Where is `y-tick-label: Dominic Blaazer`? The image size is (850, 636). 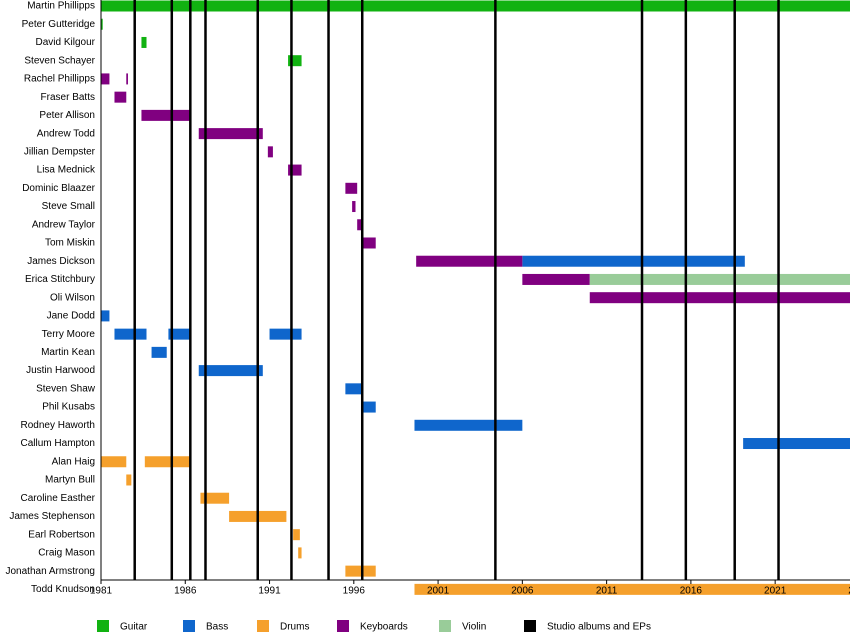
y-tick-label: Dominic Blaazer is located at coordinates (58, 188).